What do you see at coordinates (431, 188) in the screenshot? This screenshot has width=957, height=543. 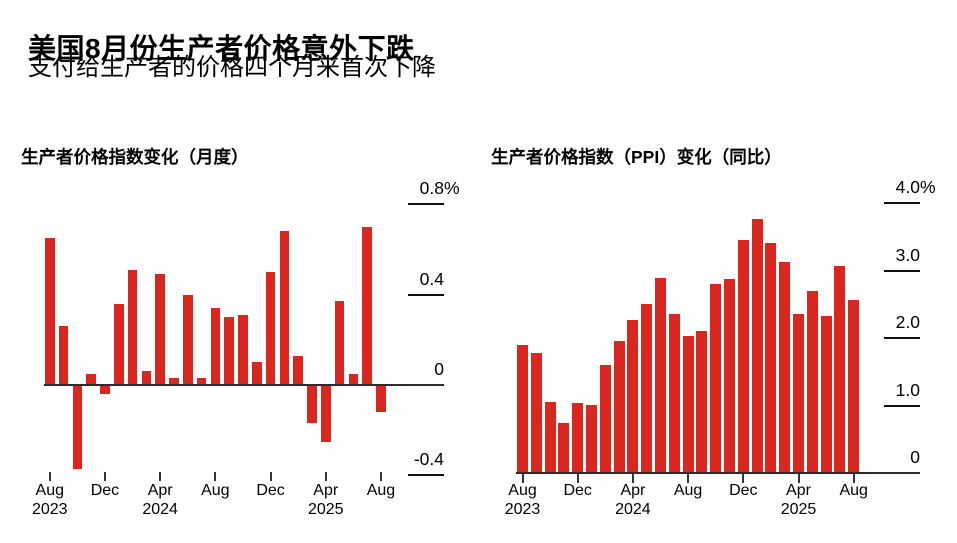 I see `y-axis-label-value: 0.8` at bounding box center [431, 188].